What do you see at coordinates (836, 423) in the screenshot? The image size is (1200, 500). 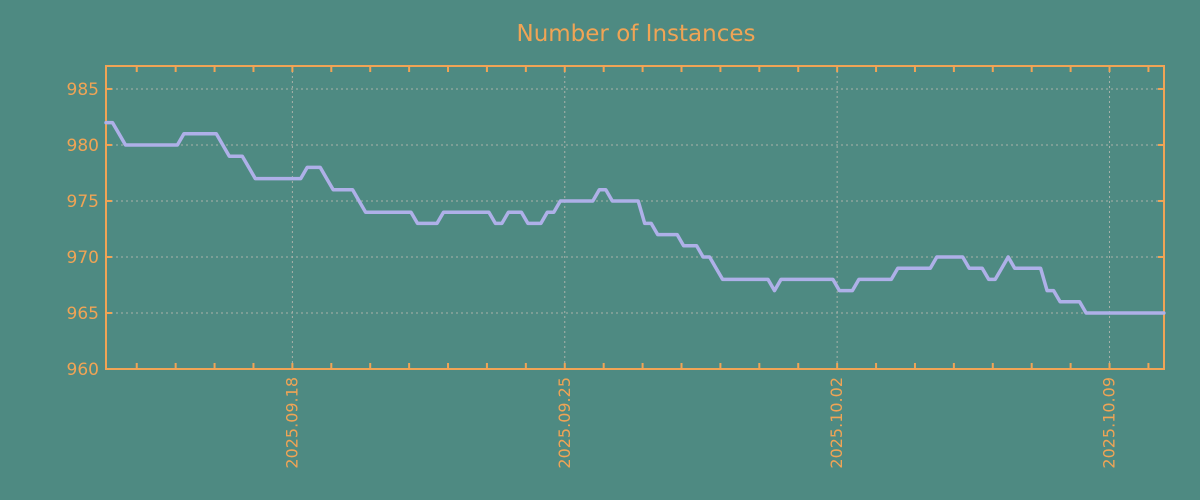 I see `x-tick-label: 2025.10.02` at bounding box center [836, 423].